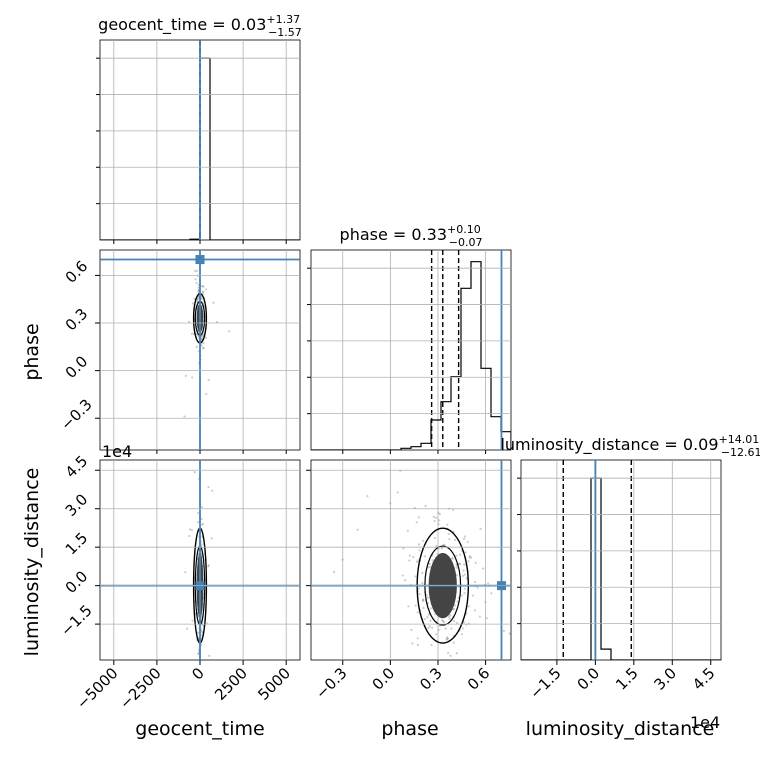 The image size is (760, 760). I want to click on xlabel-luminosity-distance: luminosity_distance, so click(620, 729).